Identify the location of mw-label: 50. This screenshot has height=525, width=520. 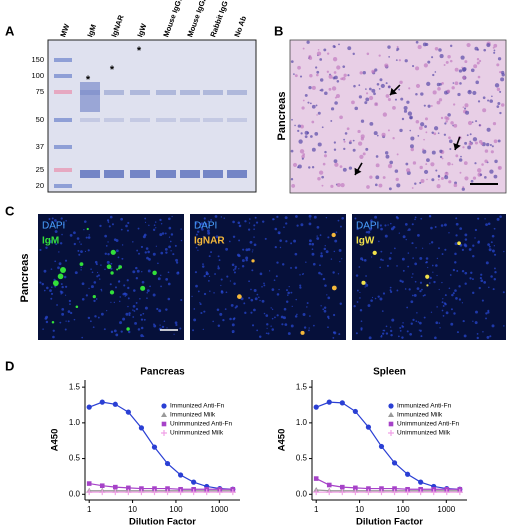
(40, 119).